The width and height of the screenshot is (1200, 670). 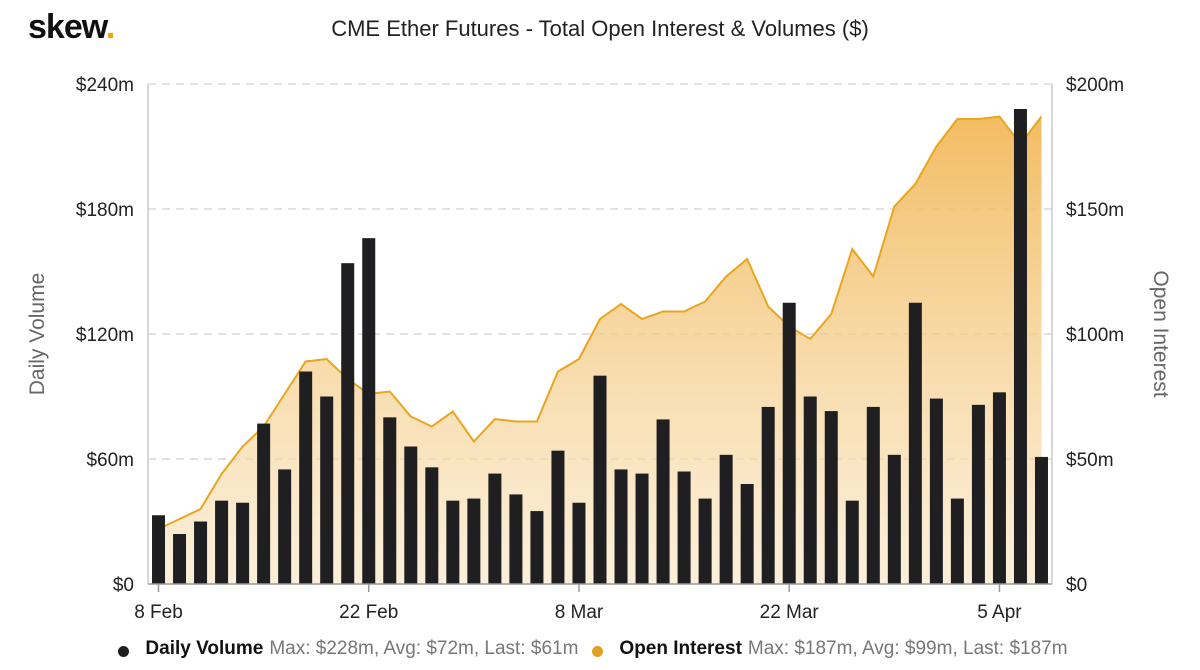 What do you see at coordinates (1076, 585) in the screenshot?
I see `y-right-tick-label: $0` at bounding box center [1076, 585].